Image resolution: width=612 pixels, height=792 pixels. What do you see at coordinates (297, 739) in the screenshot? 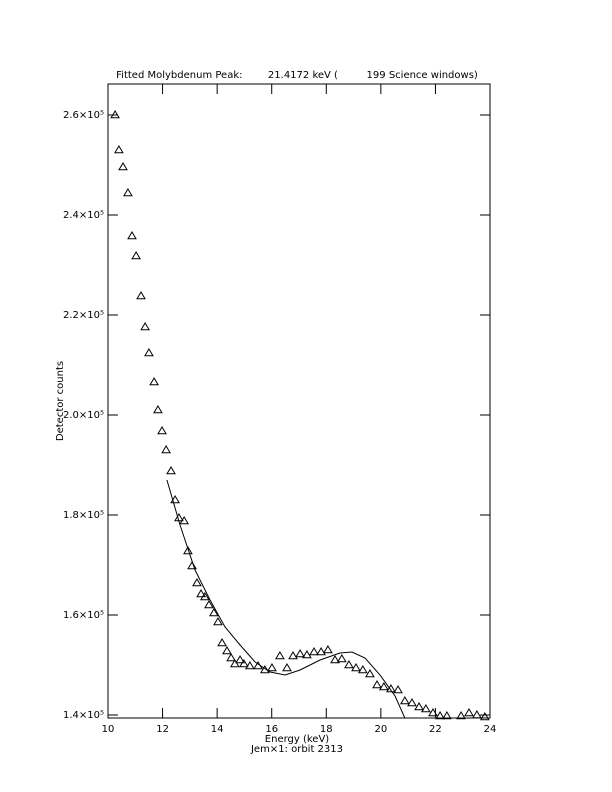
I see `x-axis-label: Energy (keV)` at bounding box center [297, 739].